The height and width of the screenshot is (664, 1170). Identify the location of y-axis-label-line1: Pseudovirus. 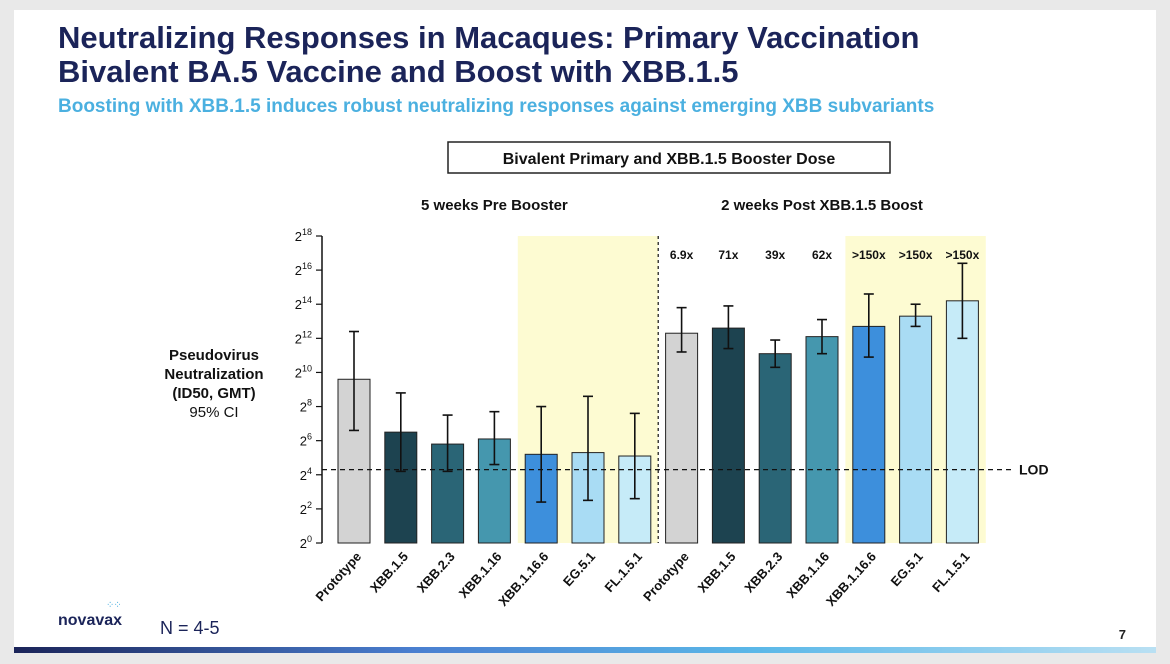
(214, 355).